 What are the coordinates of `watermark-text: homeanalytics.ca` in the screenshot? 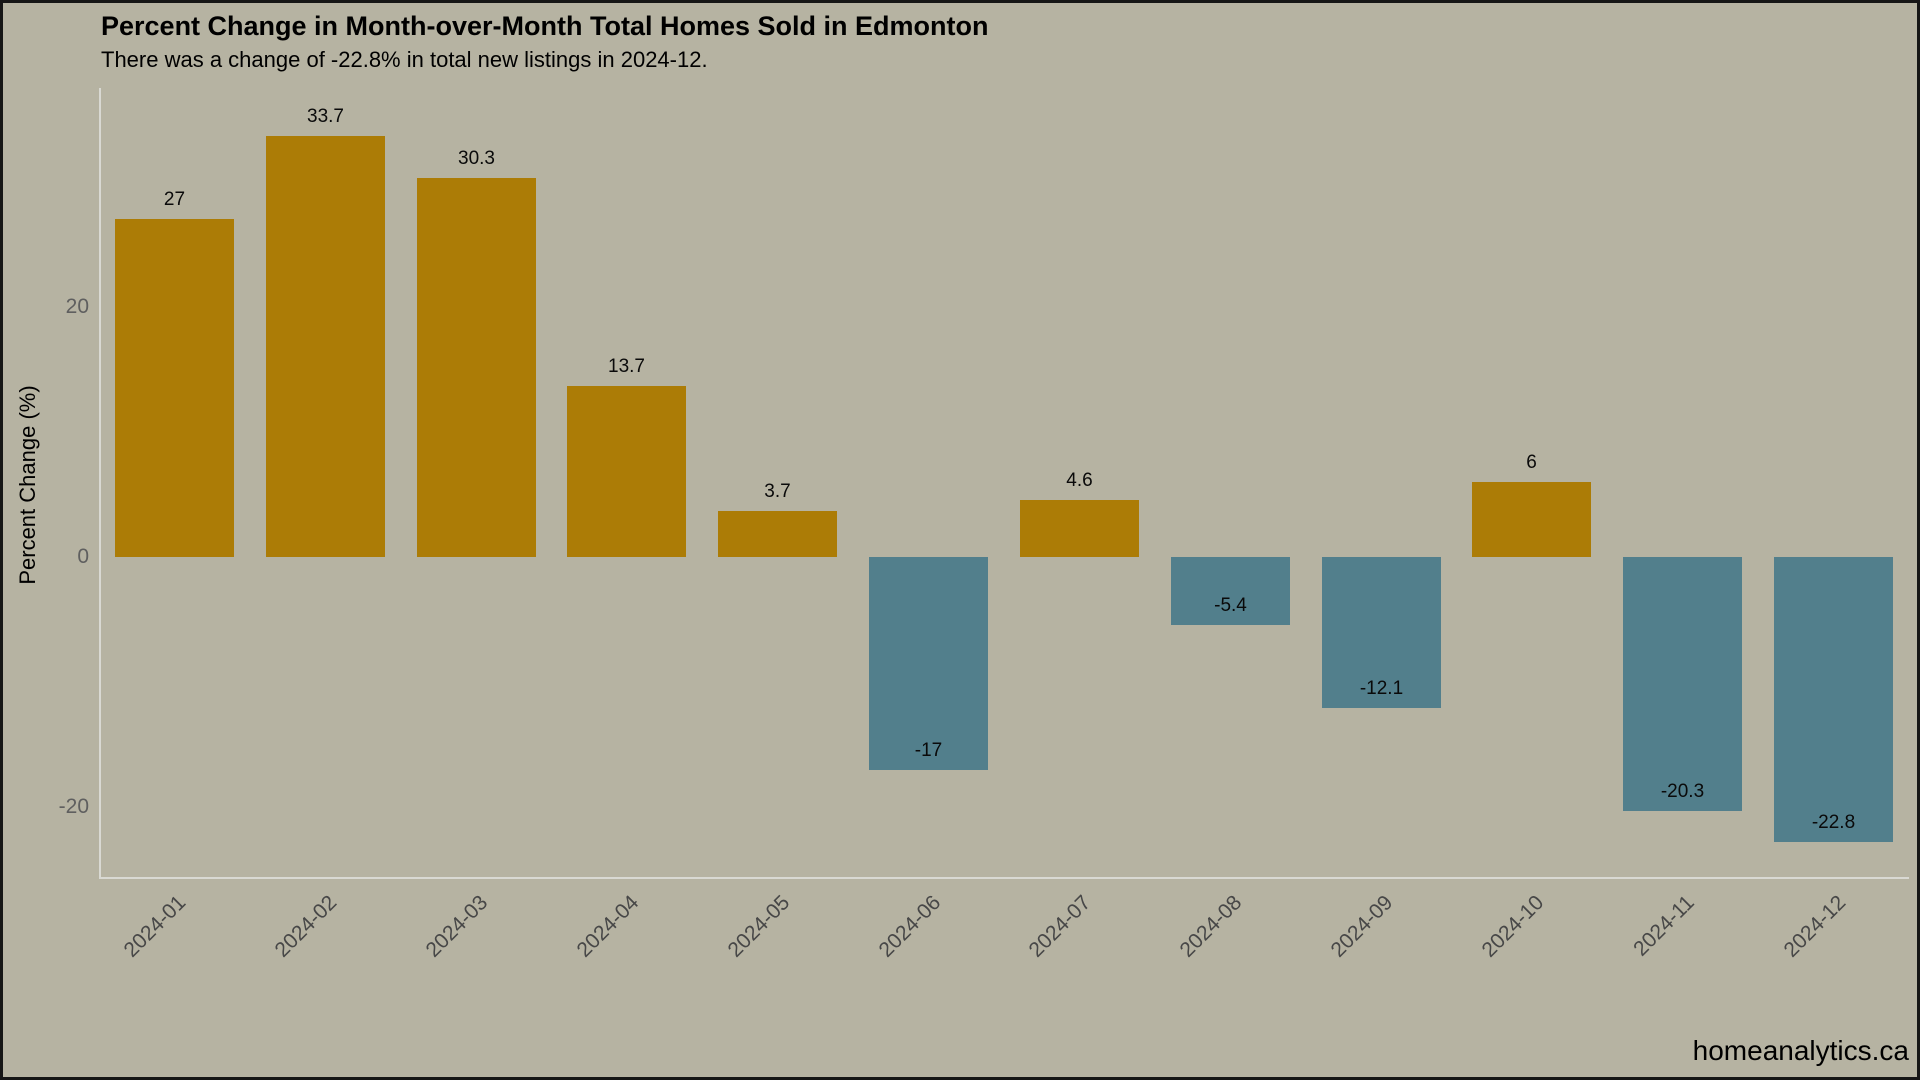 It's located at (1800, 1050).